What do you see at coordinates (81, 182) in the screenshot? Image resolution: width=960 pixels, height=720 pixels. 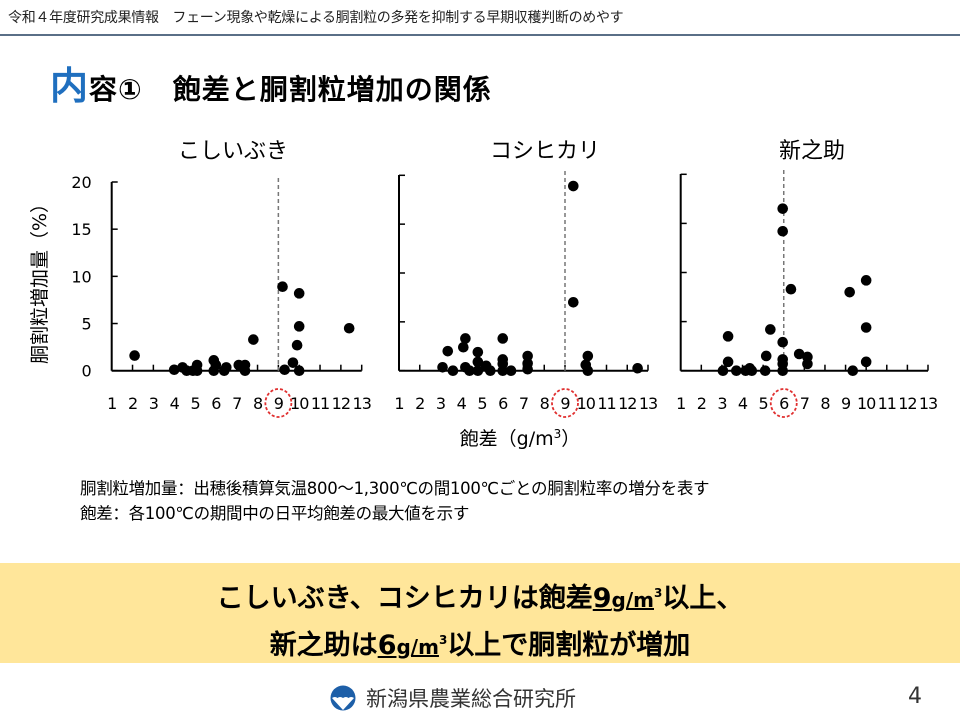 I see `y-tick-label: 20` at bounding box center [81, 182].